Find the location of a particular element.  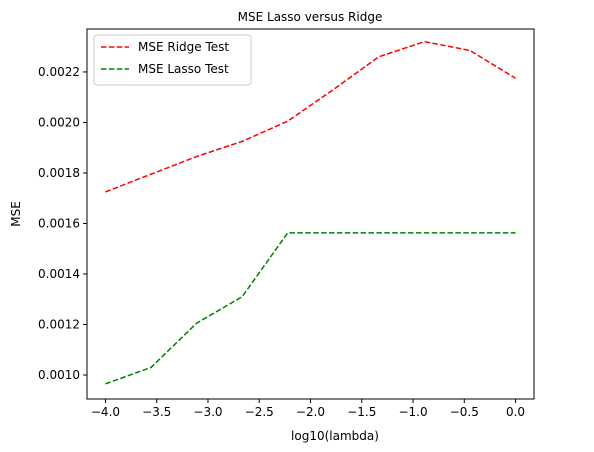

legend-label: MSE Ridge Test is located at coordinates (183, 47).